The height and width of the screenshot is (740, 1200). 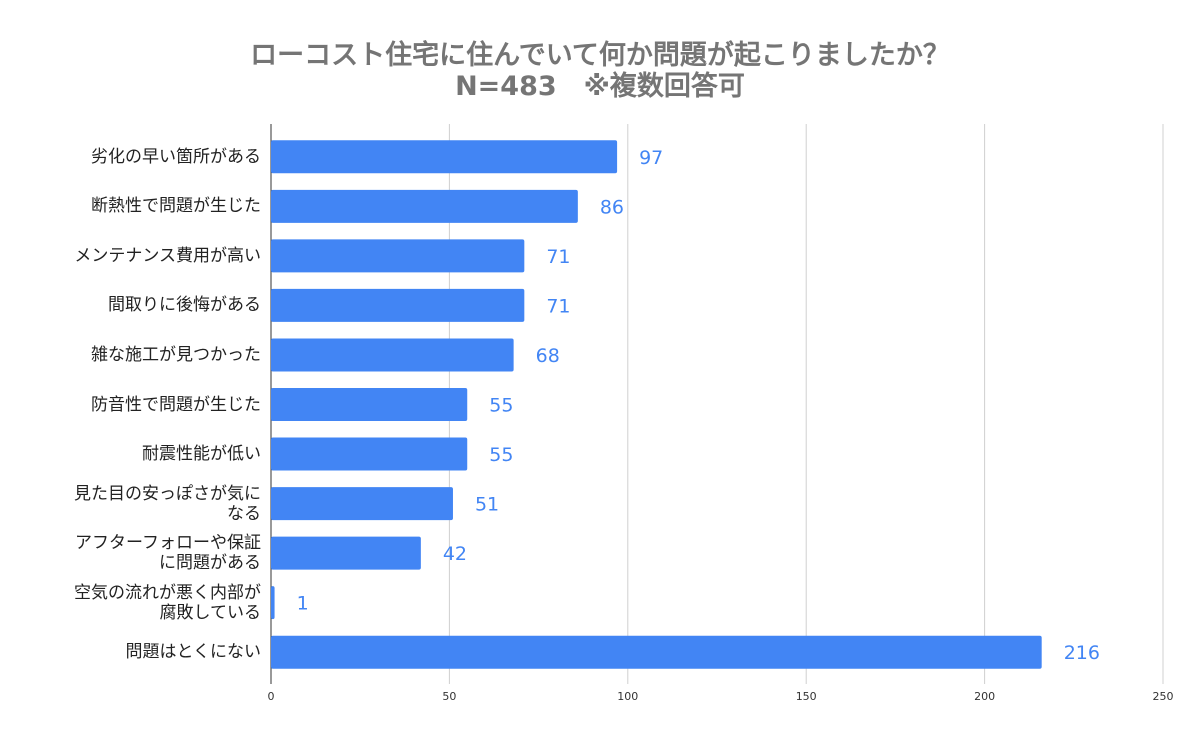 I want to click on y-tick-label: 耐震性能が低い, so click(x=201, y=454).